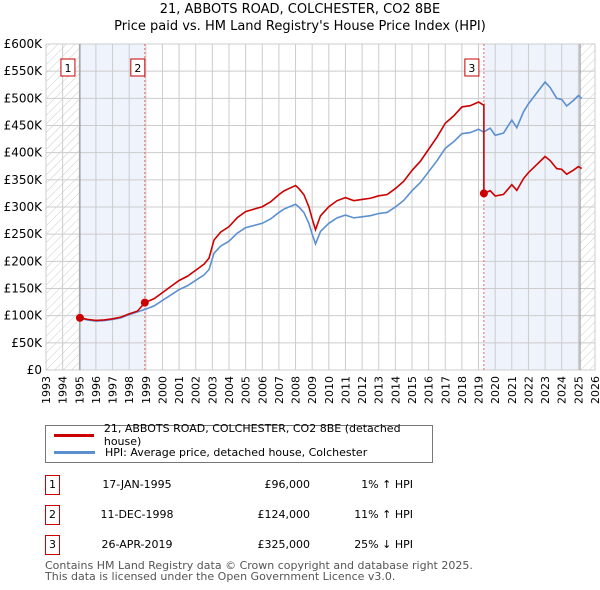  Describe the element at coordinates (24, 98) in the screenshot. I see `y-tick-label: £500K` at that location.